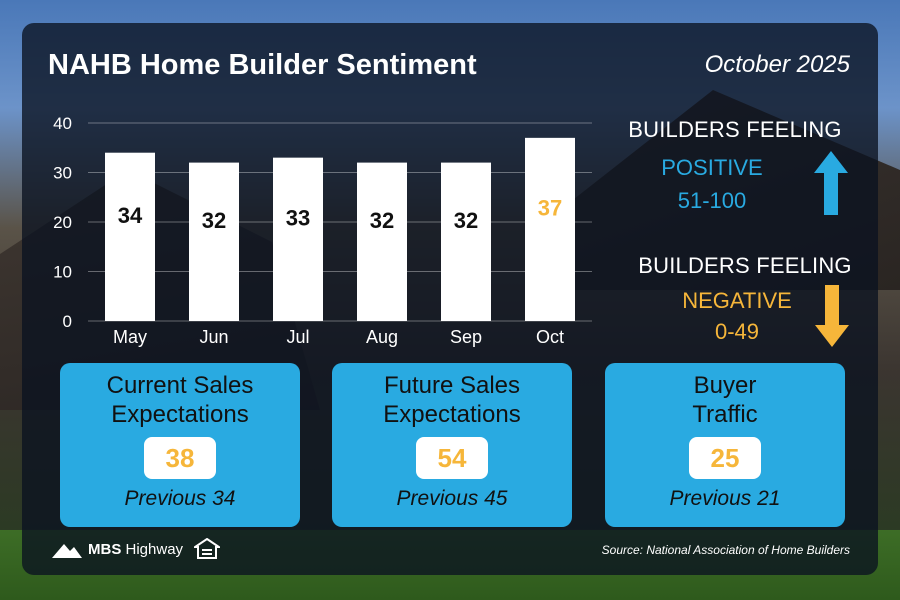  I want to click on card-value: 25, so click(725, 458).